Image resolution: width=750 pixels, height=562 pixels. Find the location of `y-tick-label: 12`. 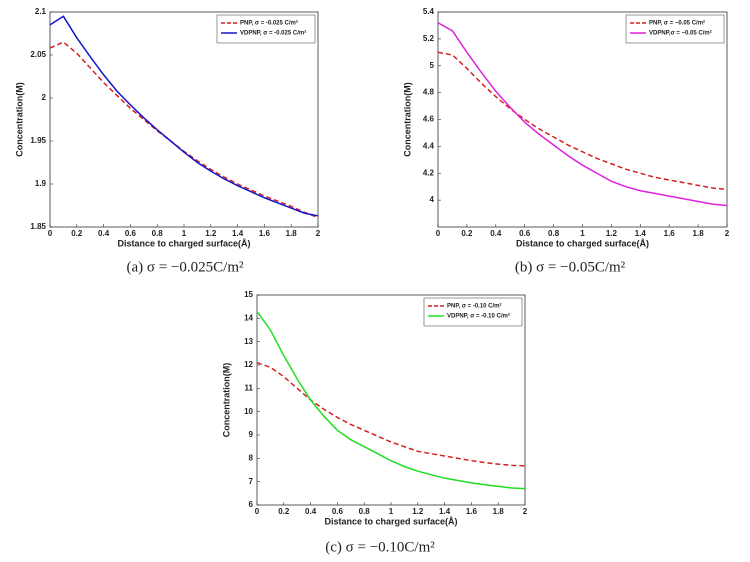

y-tick-label: 12 is located at coordinates (248, 364).